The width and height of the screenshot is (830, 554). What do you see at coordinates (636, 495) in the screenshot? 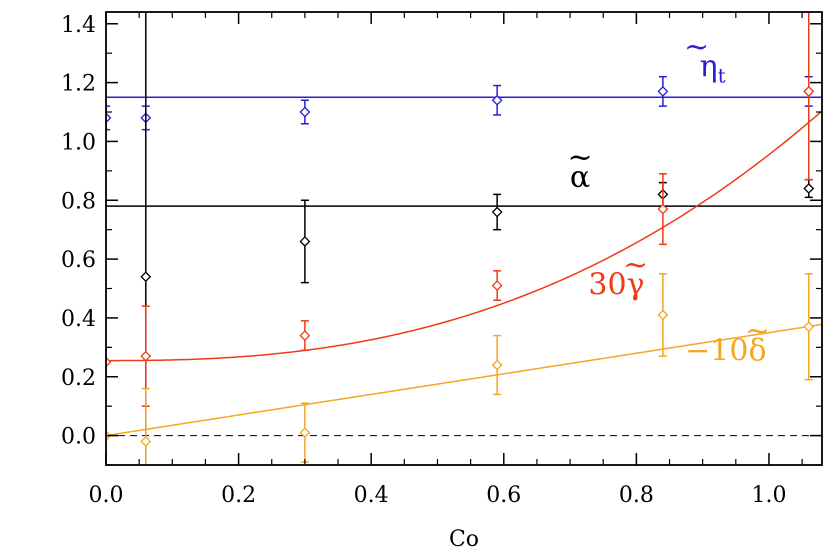
I see `x-tick-label-4: 0.8` at bounding box center [636, 495].